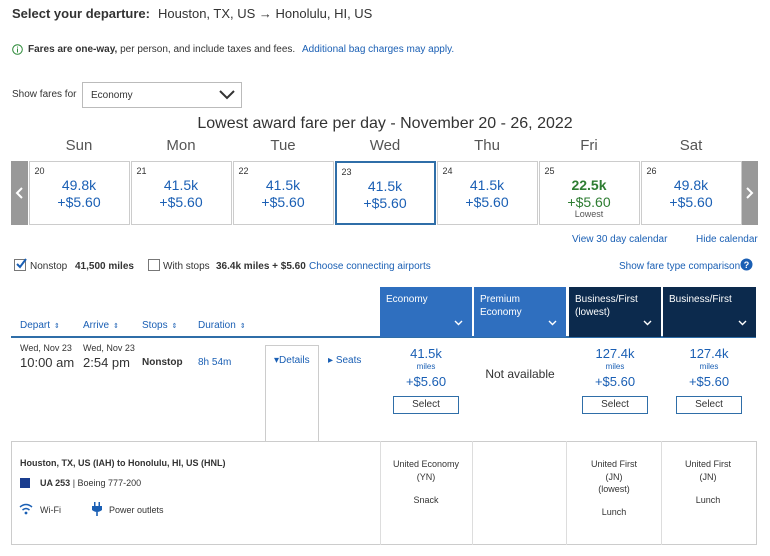 The width and height of the screenshot is (770, 556). Describe the element at coordinates (104, 266) in the screenshot. I see `nonstop-miles: 41,500 miles` at that location.